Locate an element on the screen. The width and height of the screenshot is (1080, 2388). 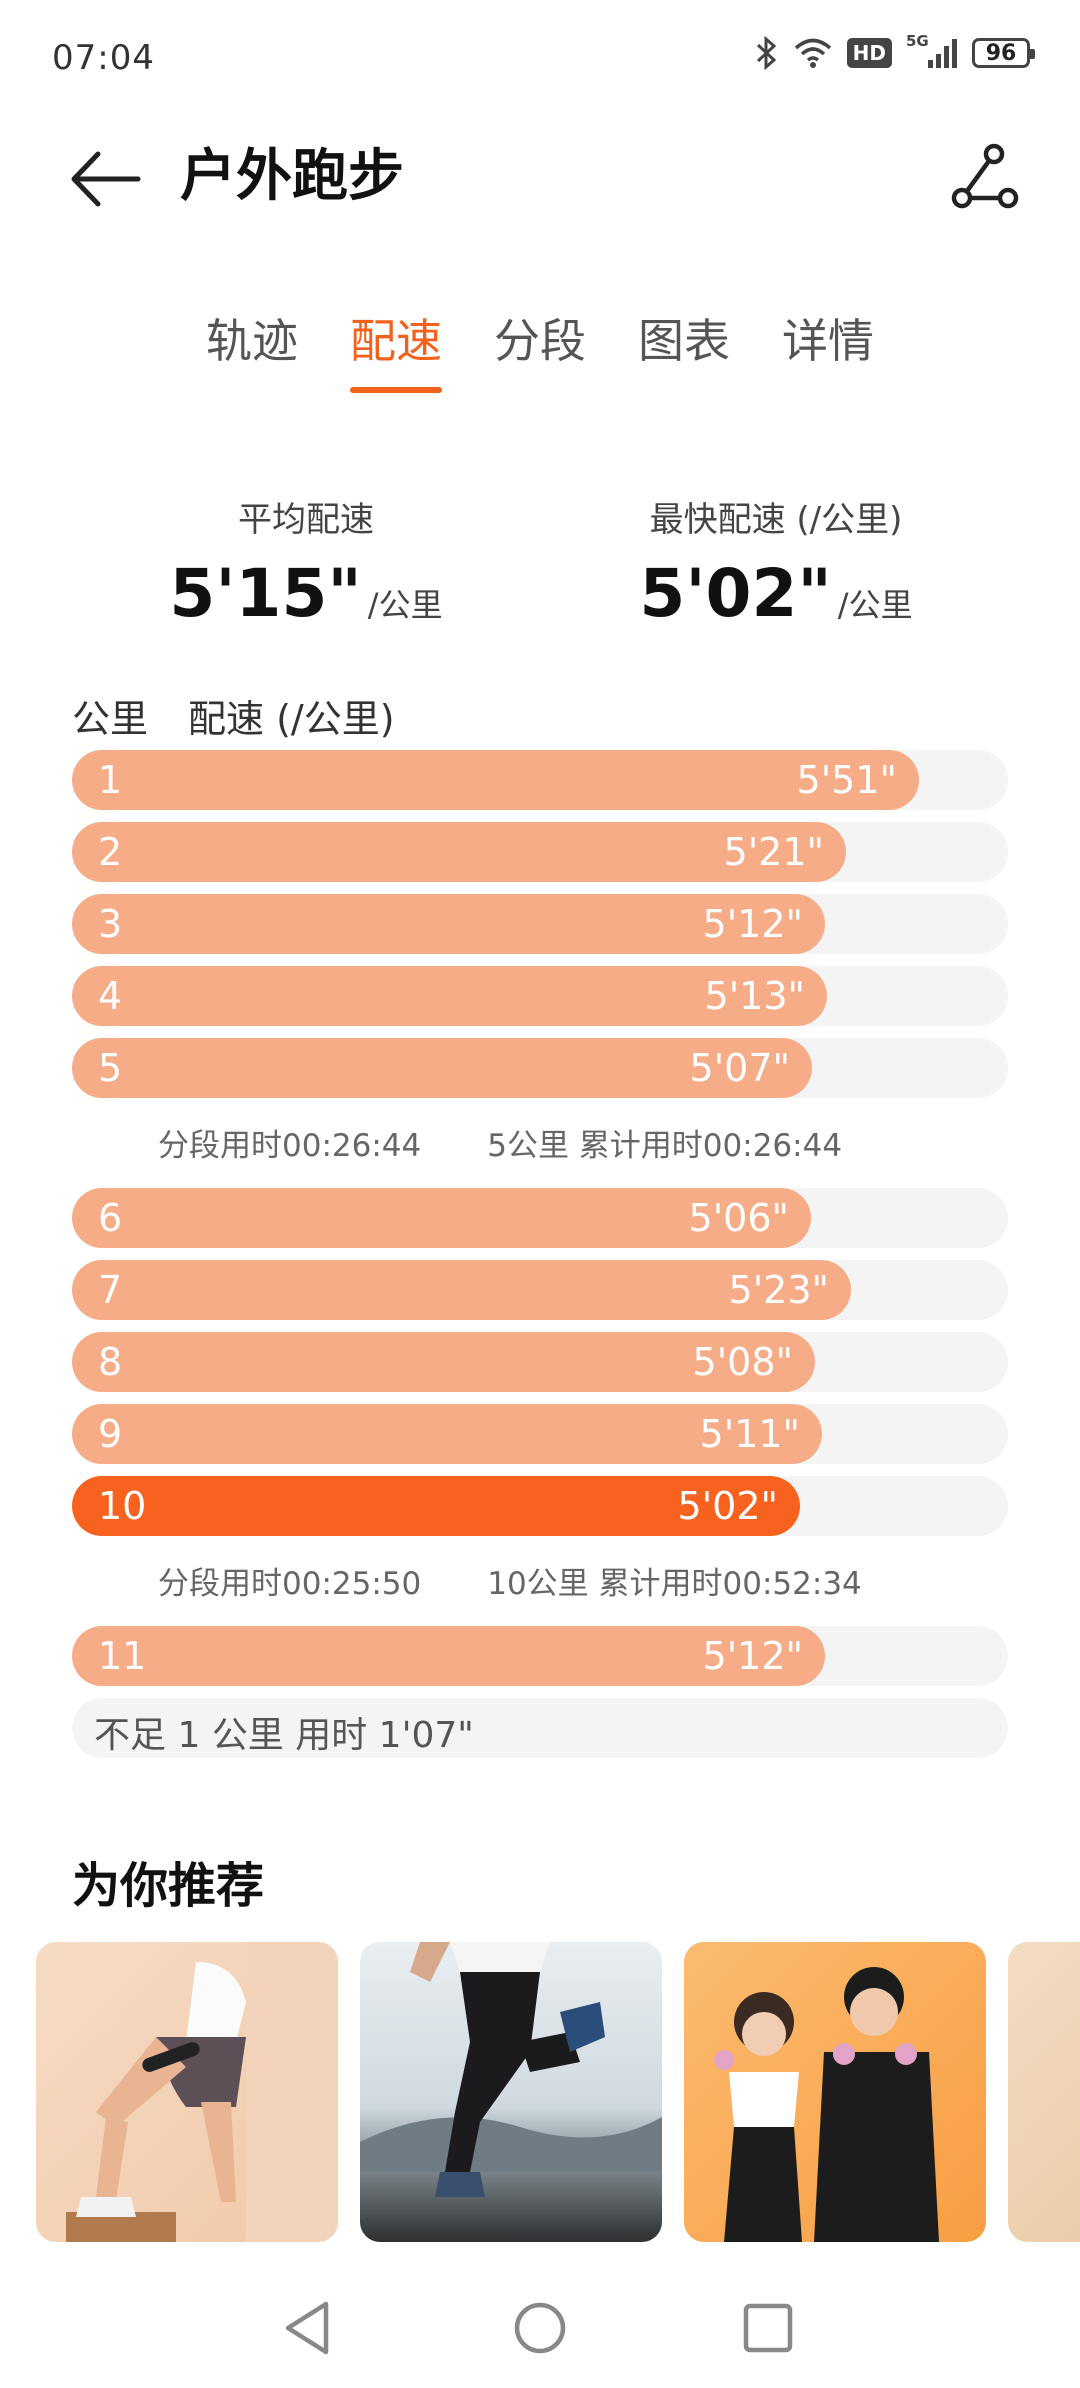
bluetooth-icon is located at coordinates (767, 53).